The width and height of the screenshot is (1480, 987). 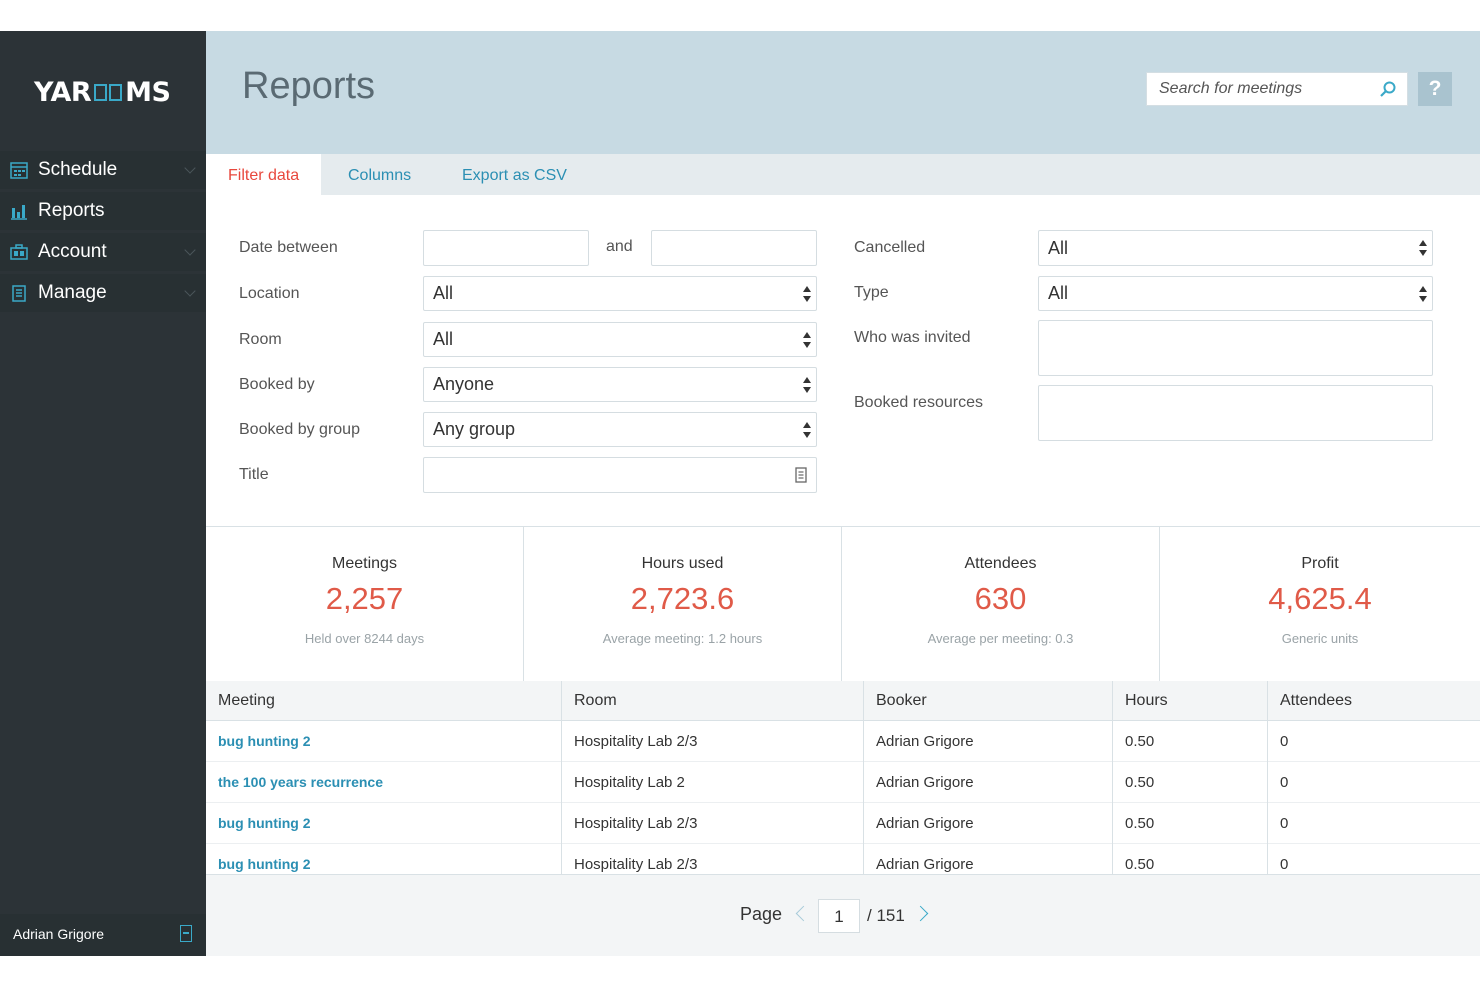 What do you see at coordinates (803, 913) in the screenshot?
I see `chevron-left-icon` at bounding box center [803, 913].